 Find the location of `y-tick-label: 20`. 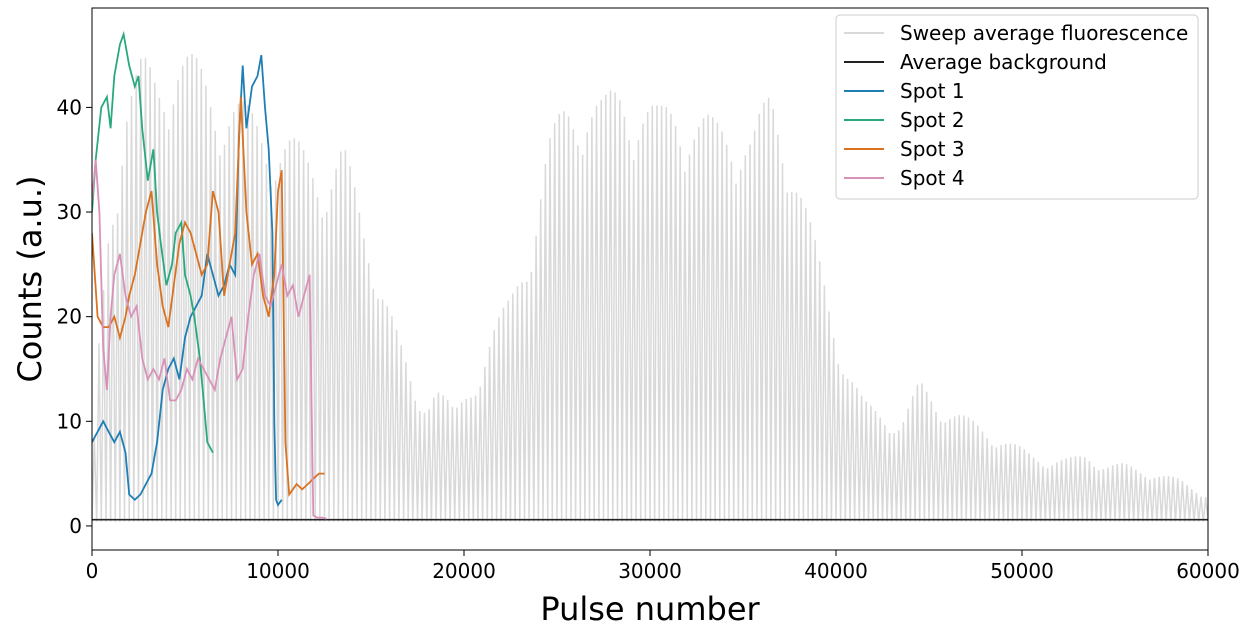

y-tick-label: 20 is located at coordinates (69, 317).